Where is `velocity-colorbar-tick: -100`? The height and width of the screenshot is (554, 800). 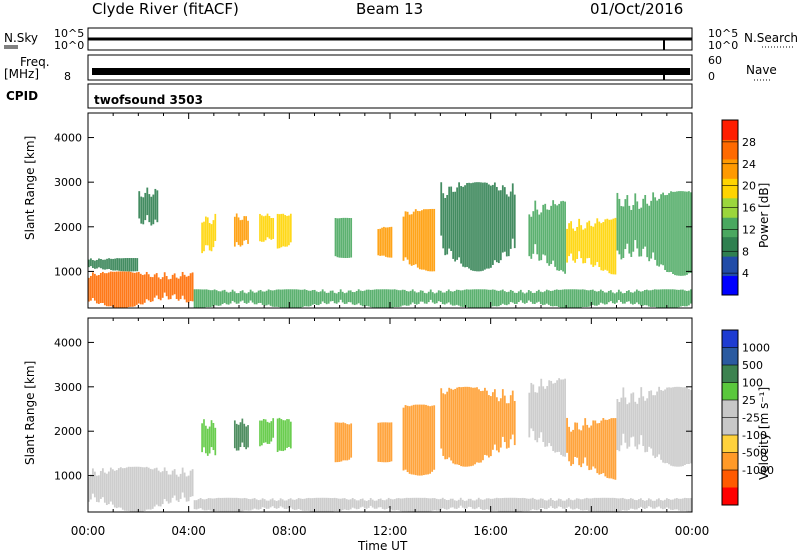 velocity-colorbar-tick: -100 is located at coordinates (754, 435).